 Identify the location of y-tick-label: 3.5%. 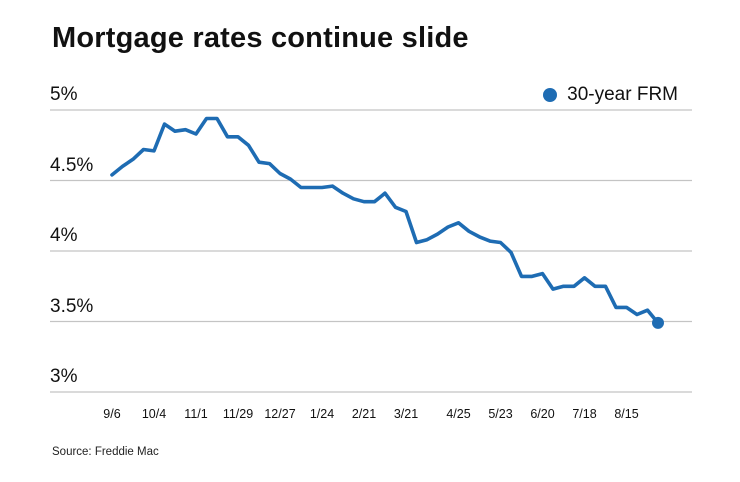
(72, 306).